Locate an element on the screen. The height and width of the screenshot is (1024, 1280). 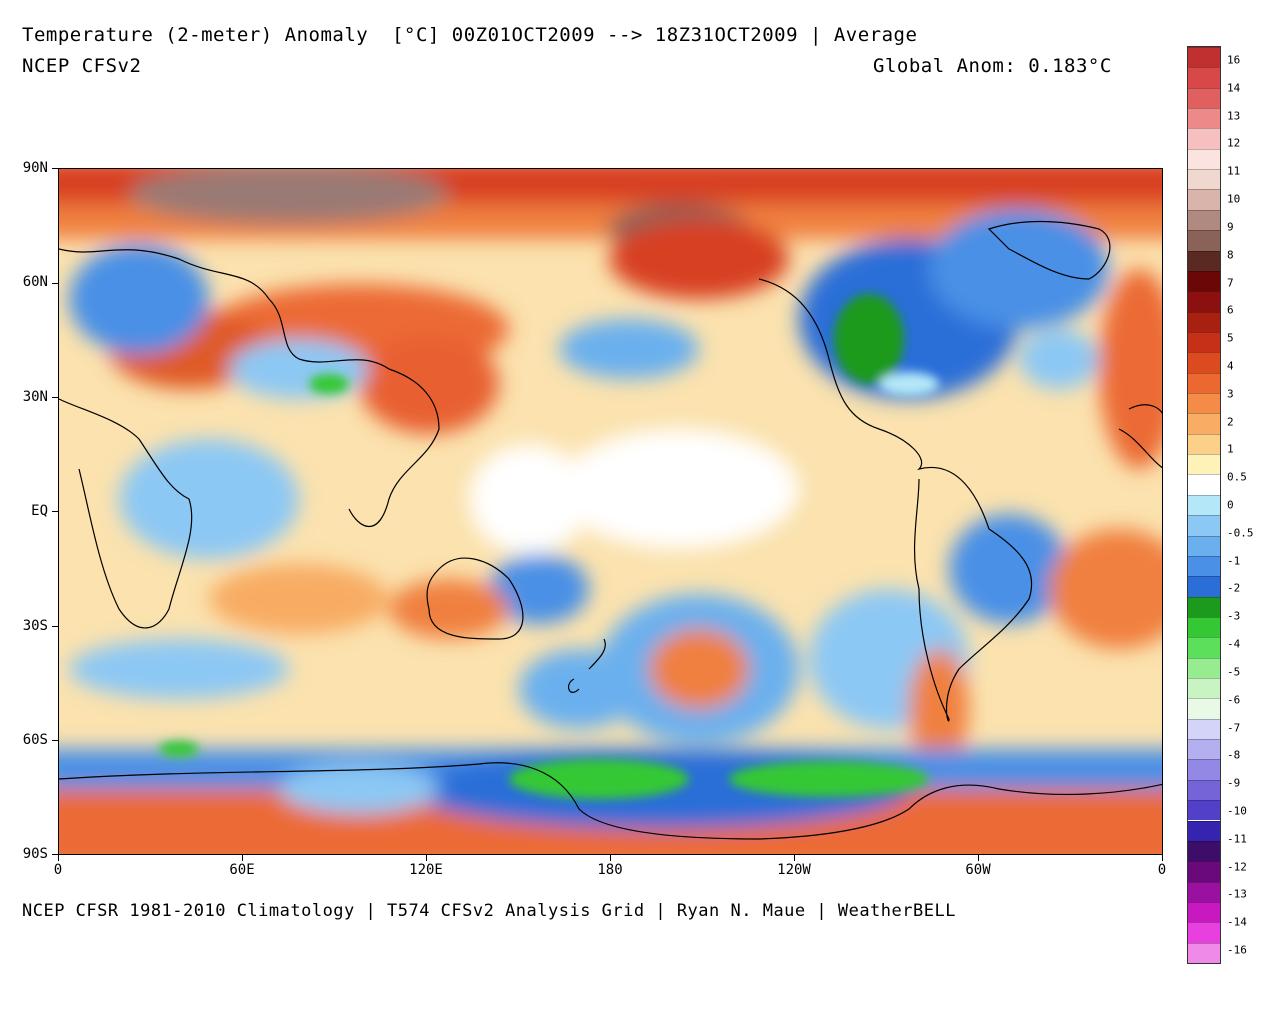
legend-label: -2 is located at coordinates (1234, 588).